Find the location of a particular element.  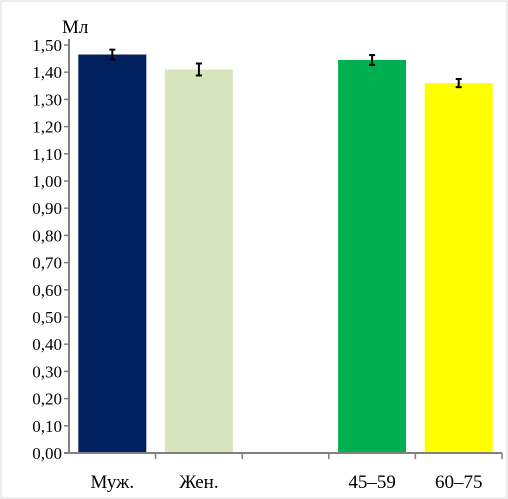

category-label: 60–75 is located at coordinates (459, 482).